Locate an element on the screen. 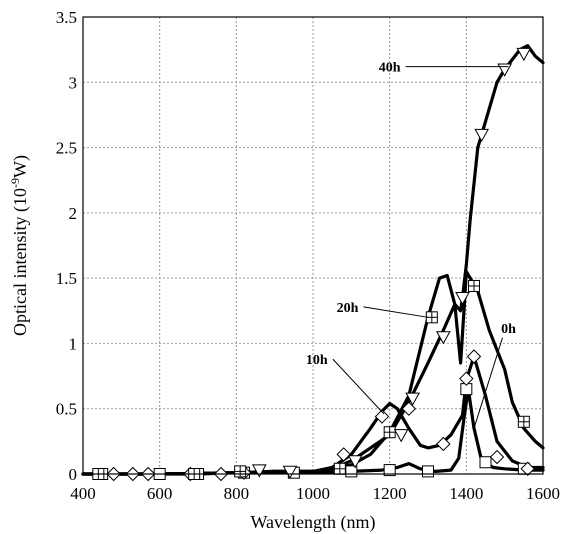  x-axis-label: Wavelength (nm) is located at coordinates (312, 522).